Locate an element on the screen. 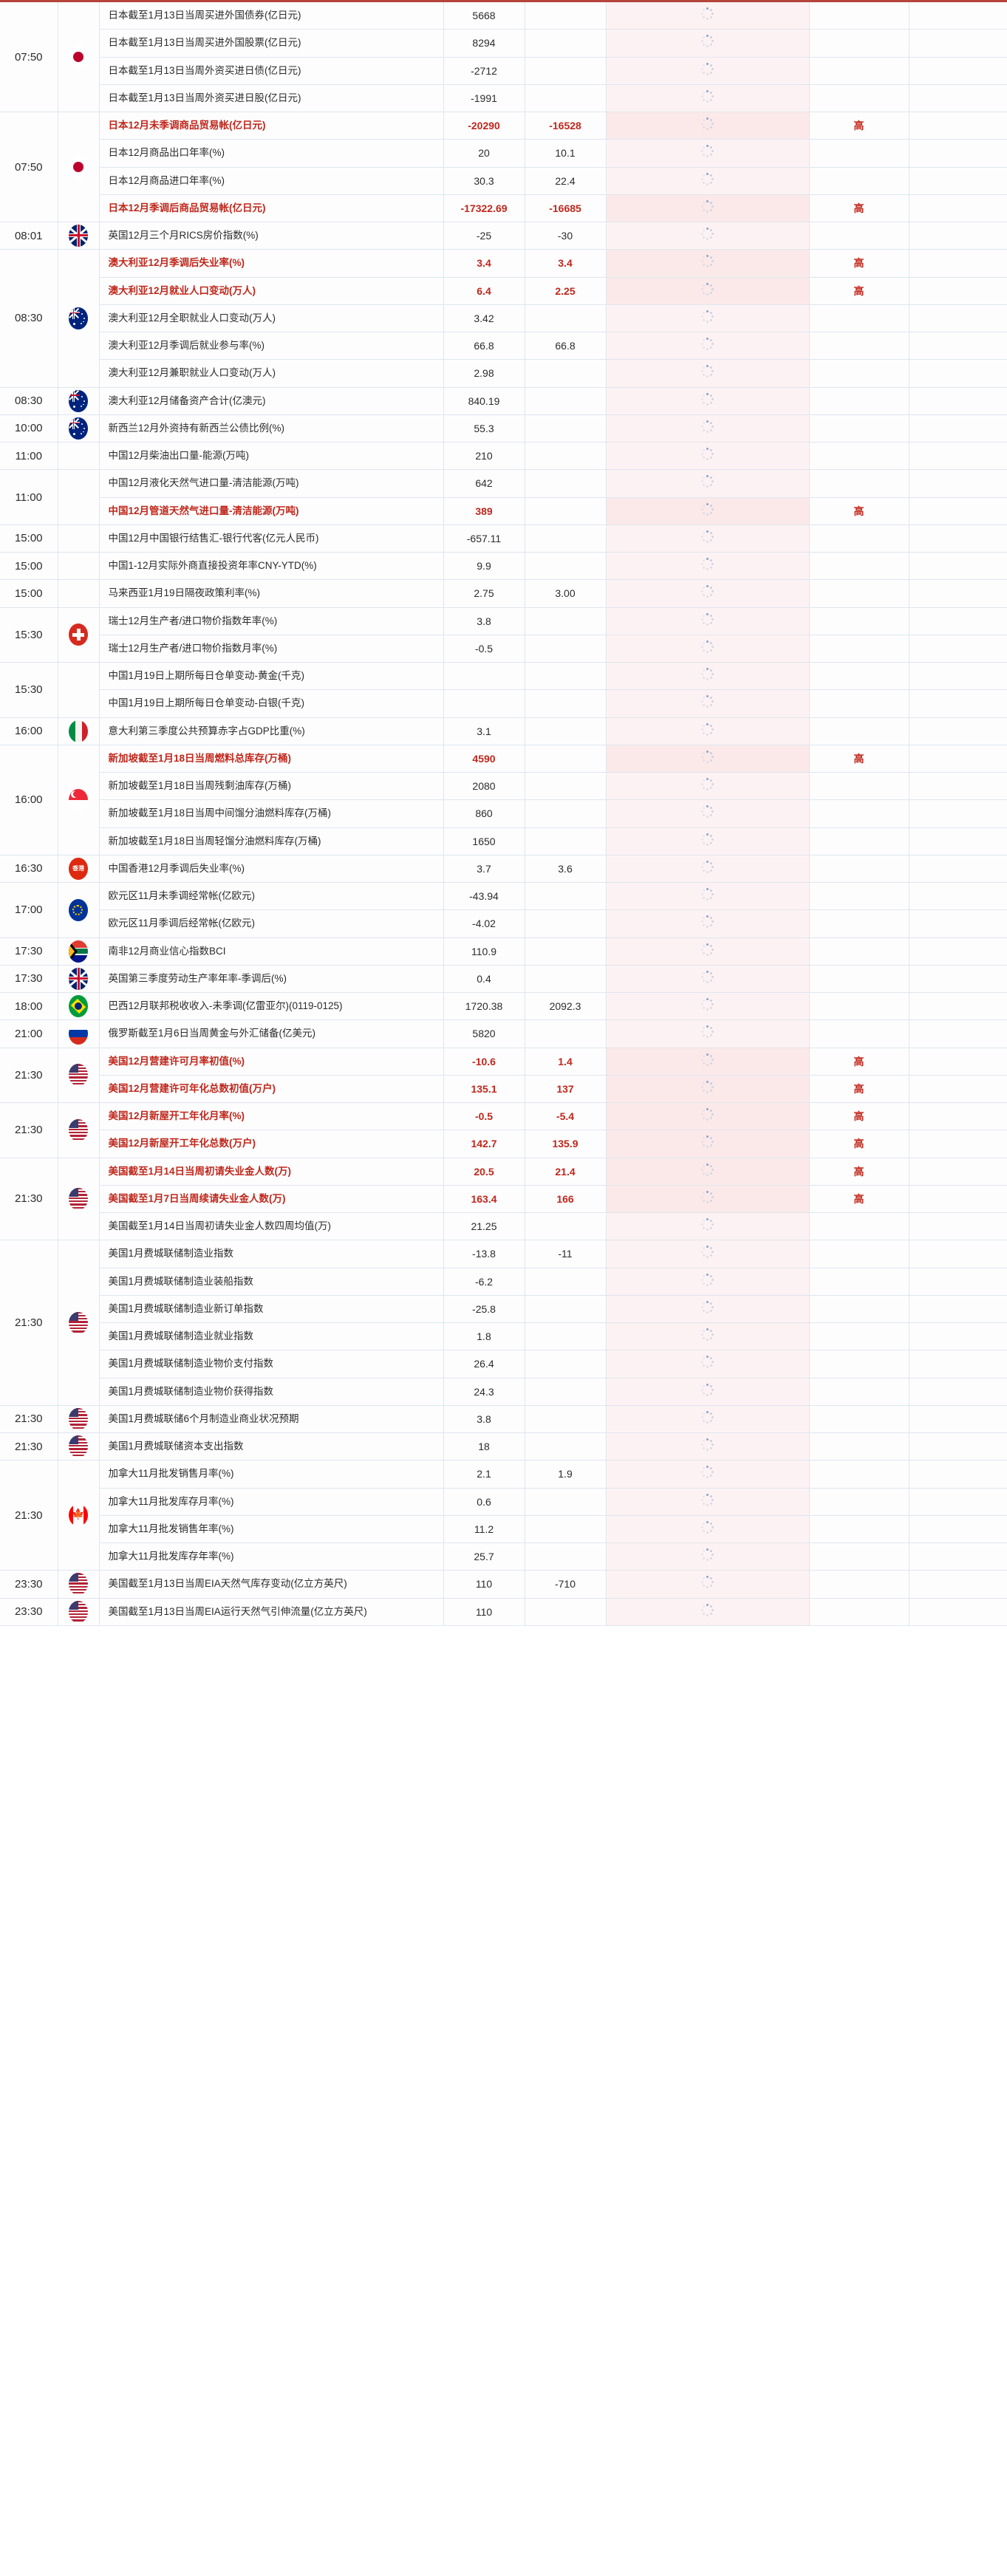 Image resolution: width=1007 pixels, height=2576 pixels. event-name: 中国1-12月实际外商直接投资年率CNY-YTD(%) is located at coordinates (271, 566).